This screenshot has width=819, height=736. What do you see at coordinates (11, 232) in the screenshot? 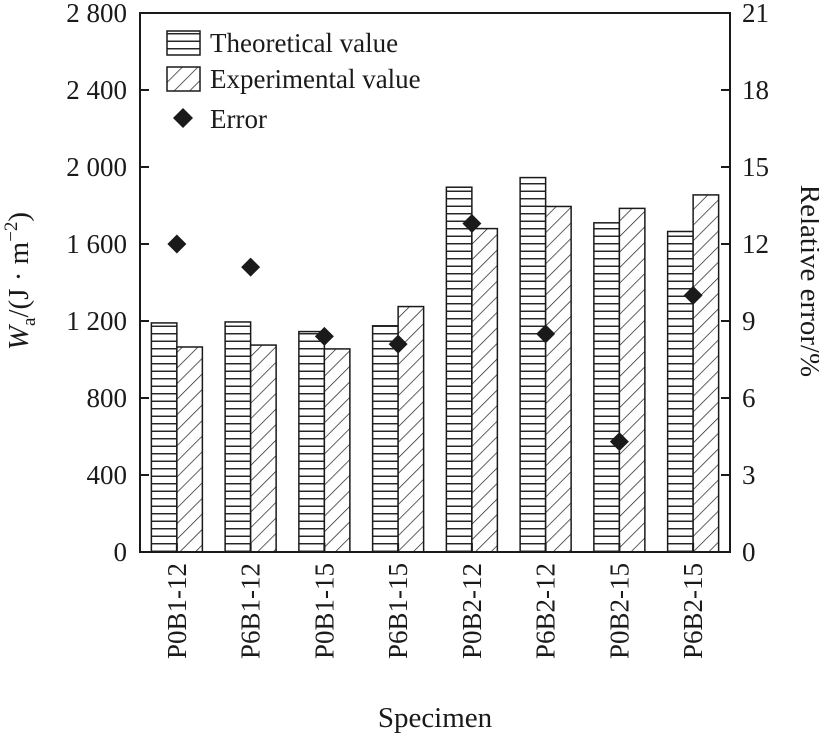
I see `y-axis-title-sup: −2` at bounding box center [11, 232].